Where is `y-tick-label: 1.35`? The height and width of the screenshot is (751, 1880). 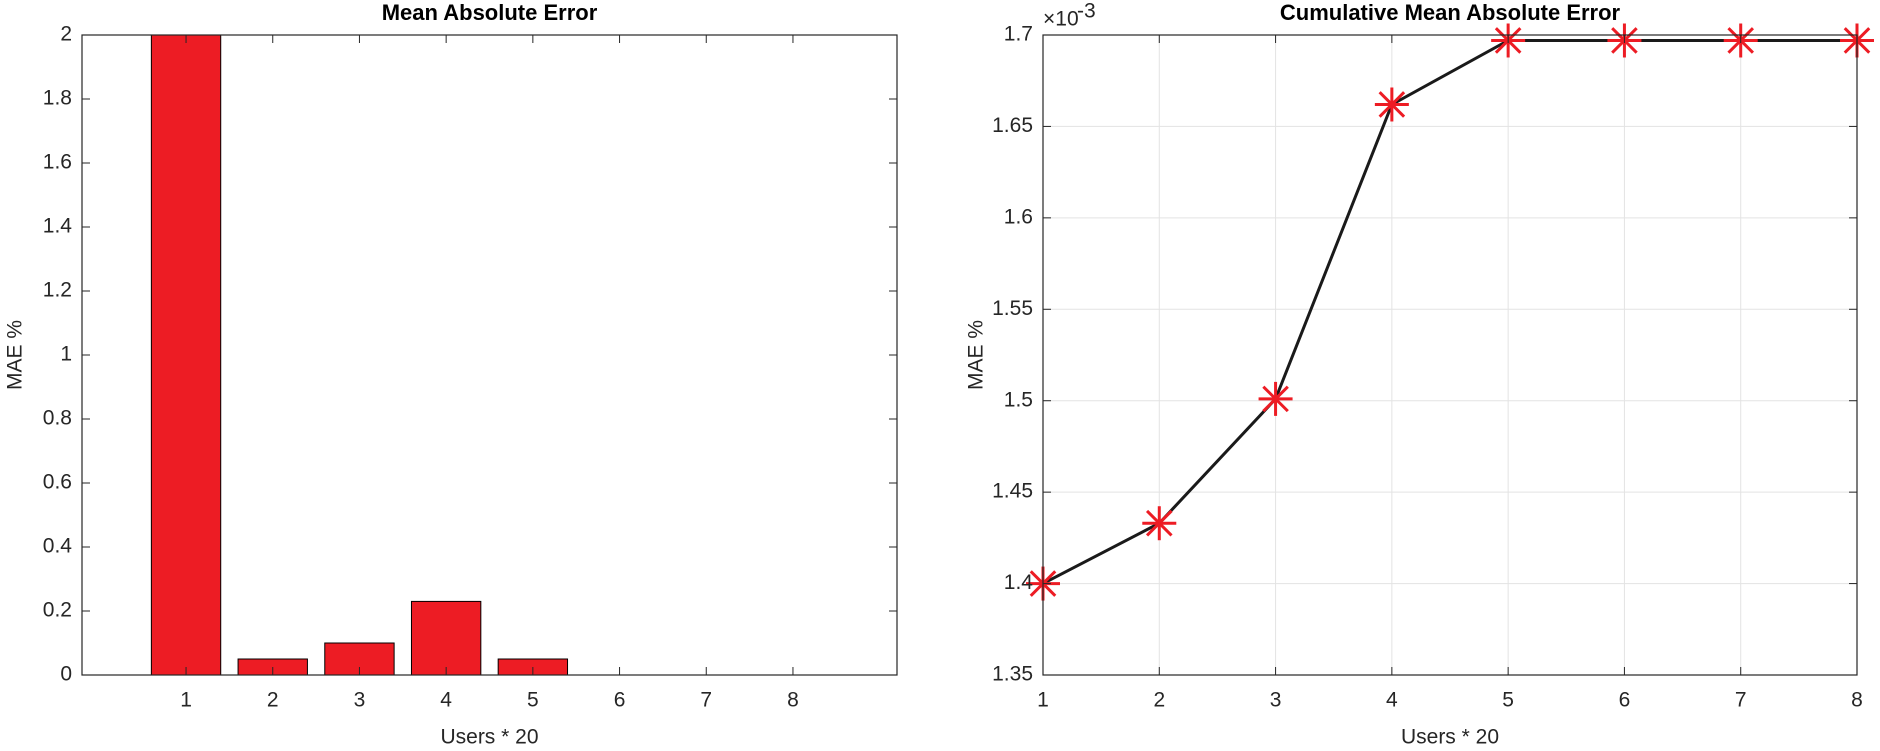
y-tick-label: 1.35 is located at coordinates (1012, 674).